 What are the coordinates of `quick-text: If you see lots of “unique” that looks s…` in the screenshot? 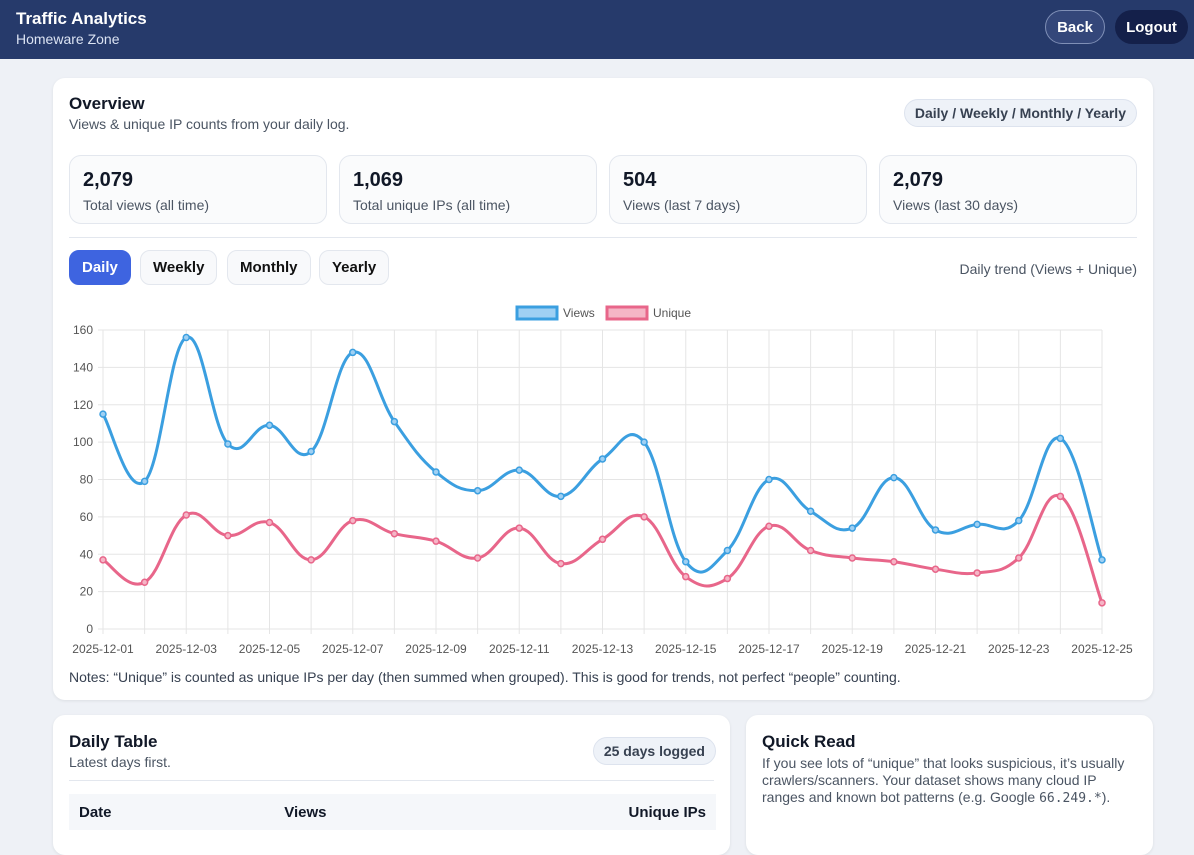 It's located at (943, 780).